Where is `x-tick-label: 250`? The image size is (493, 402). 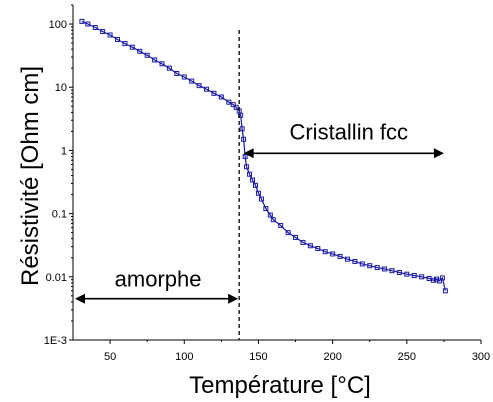 x-tick-label: 250 is located at coordinates (407, 357).